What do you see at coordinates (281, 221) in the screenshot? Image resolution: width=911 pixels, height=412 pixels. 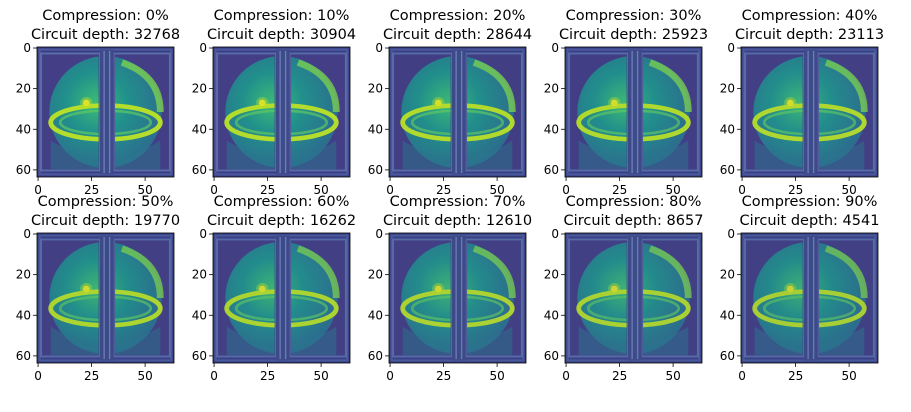 I see `panel-title-circuit-depth: Circuit depth: 16262` at bounding box center [281, 221].